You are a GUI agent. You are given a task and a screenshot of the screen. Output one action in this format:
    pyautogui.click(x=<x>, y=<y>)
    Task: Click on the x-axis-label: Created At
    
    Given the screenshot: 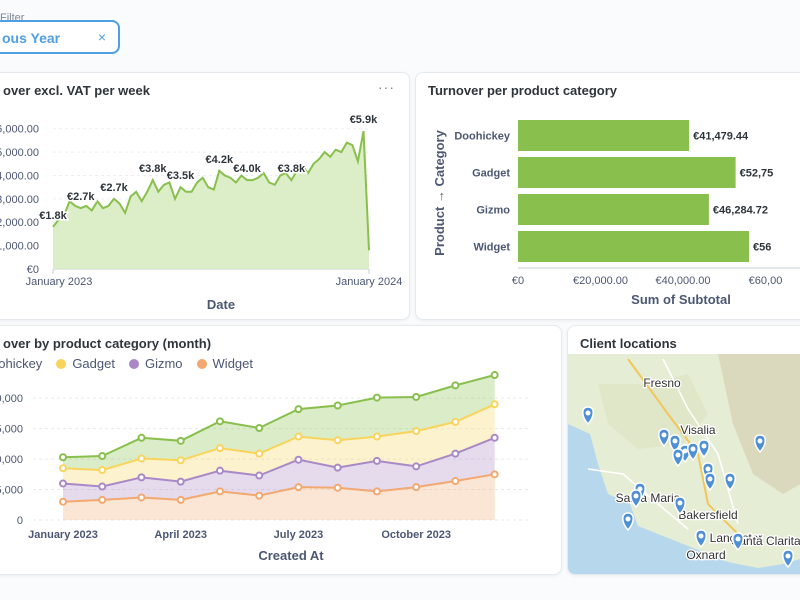 What is the action you would take?
    pyautogui.click(x=291, y=555)
    